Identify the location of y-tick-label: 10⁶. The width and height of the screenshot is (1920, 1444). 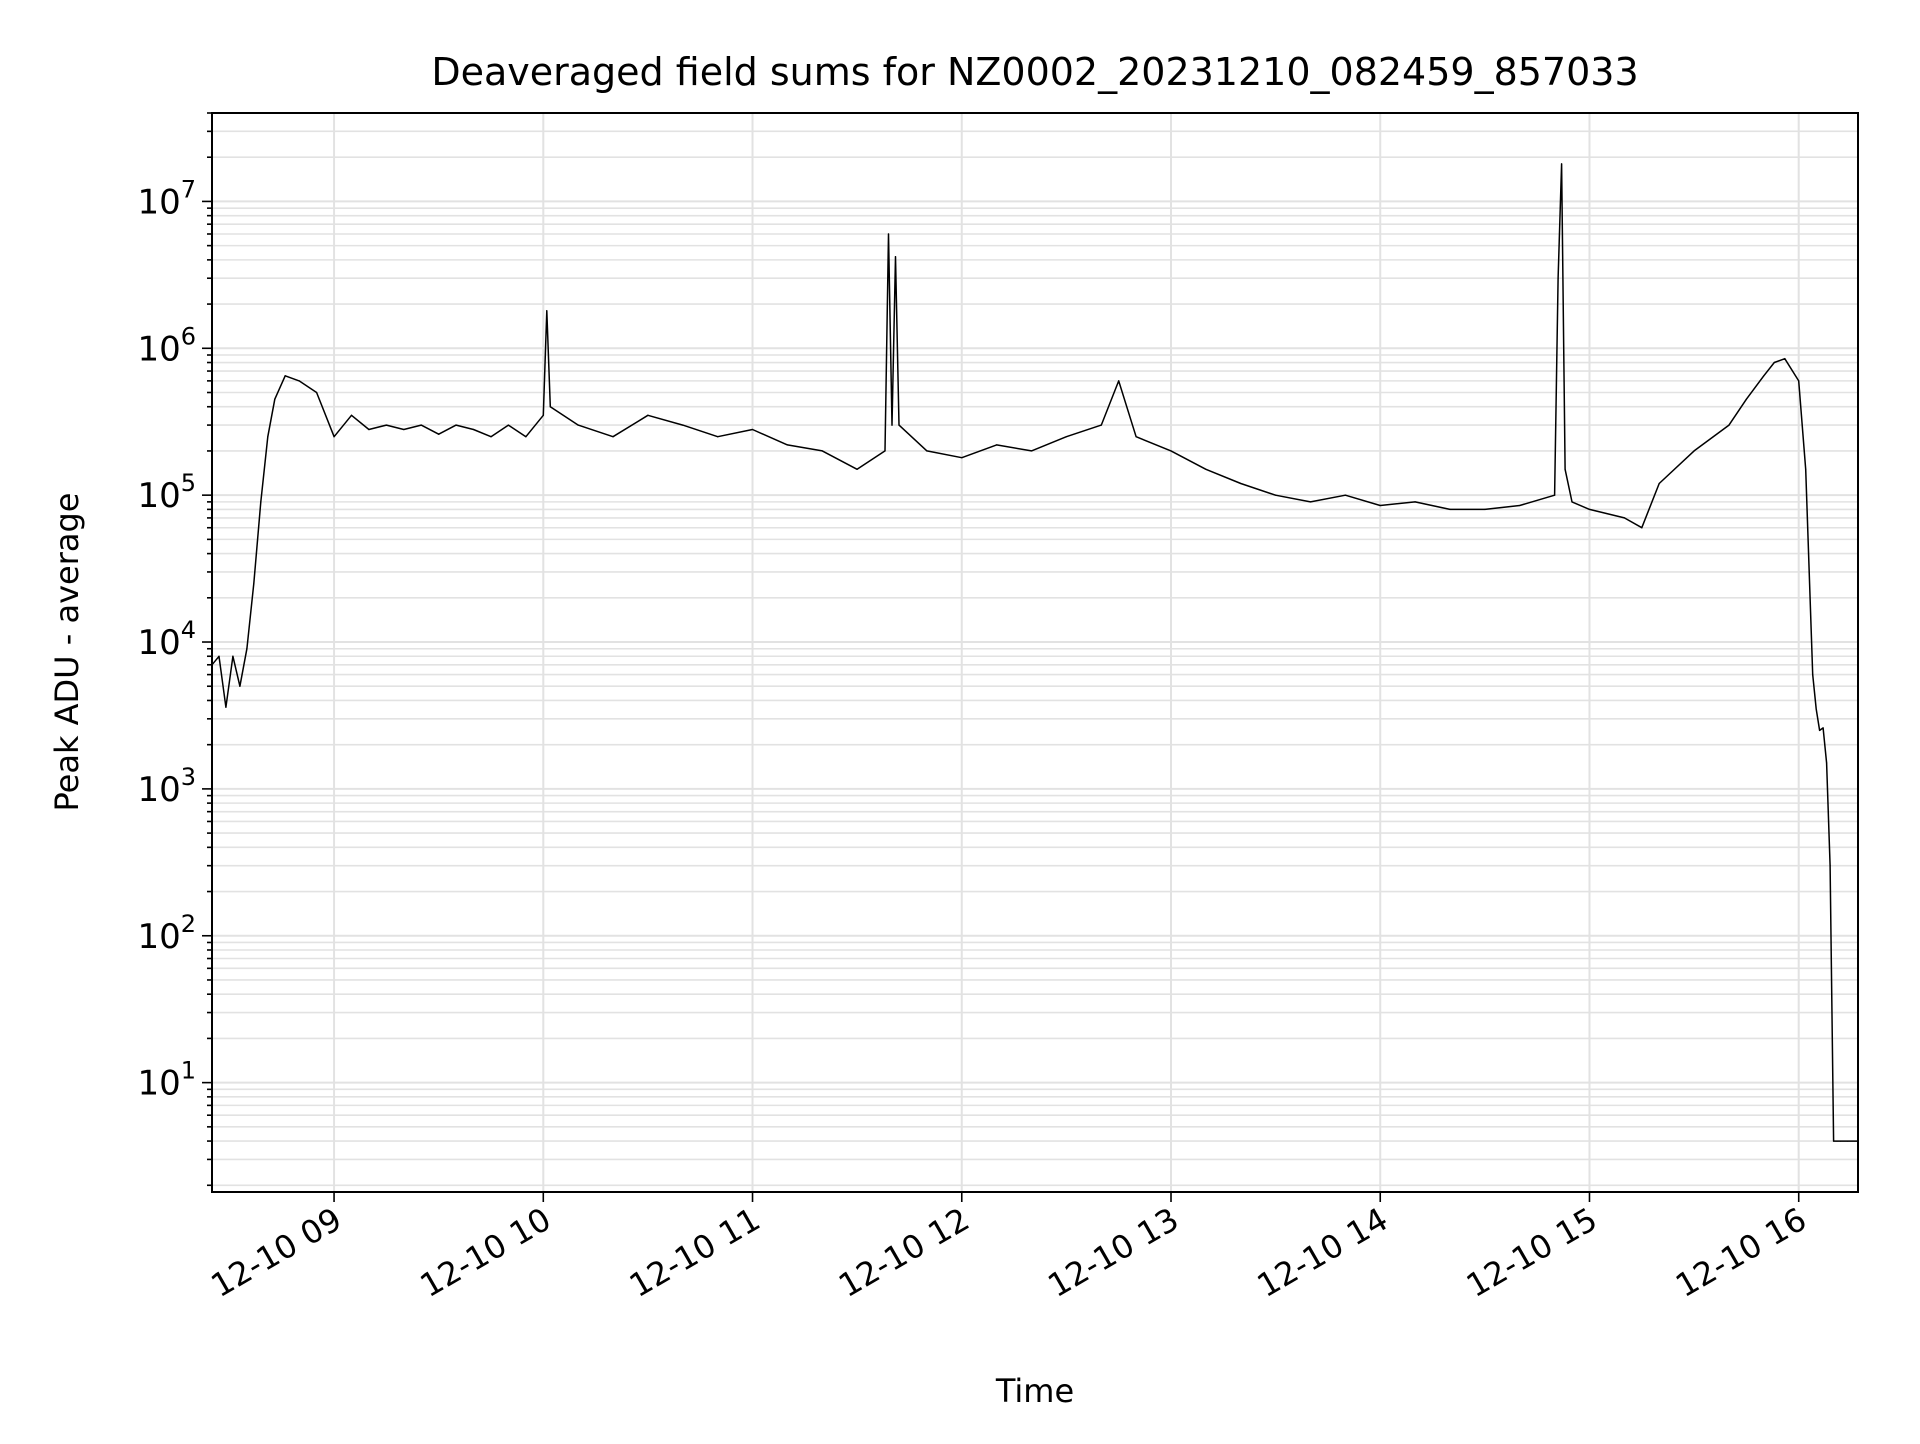
(166, 345).